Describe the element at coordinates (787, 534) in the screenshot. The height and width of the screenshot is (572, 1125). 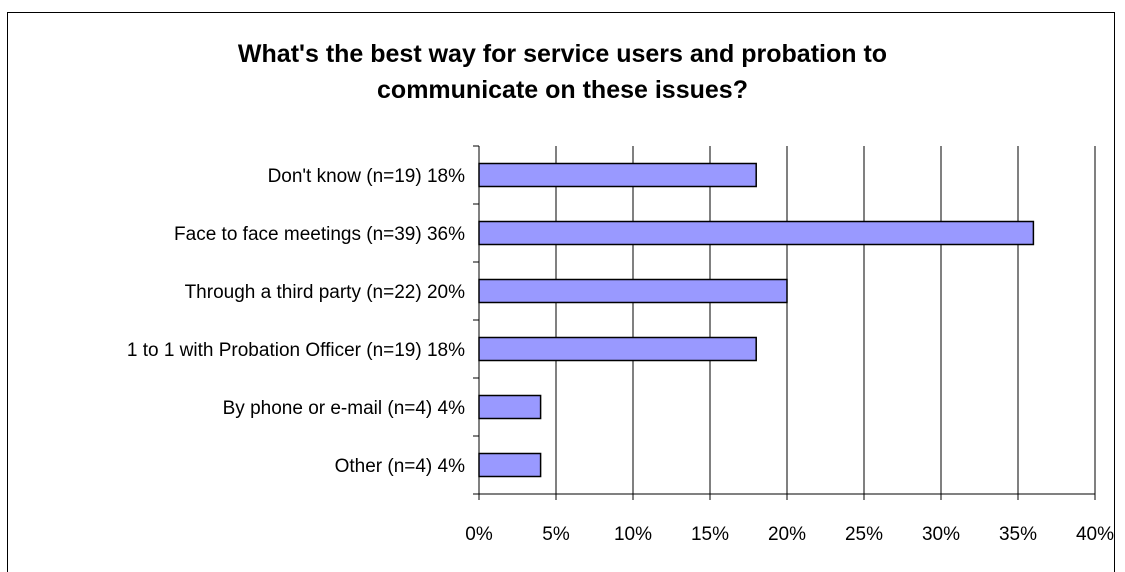
I see `x-tick-label: 20%` at that location.